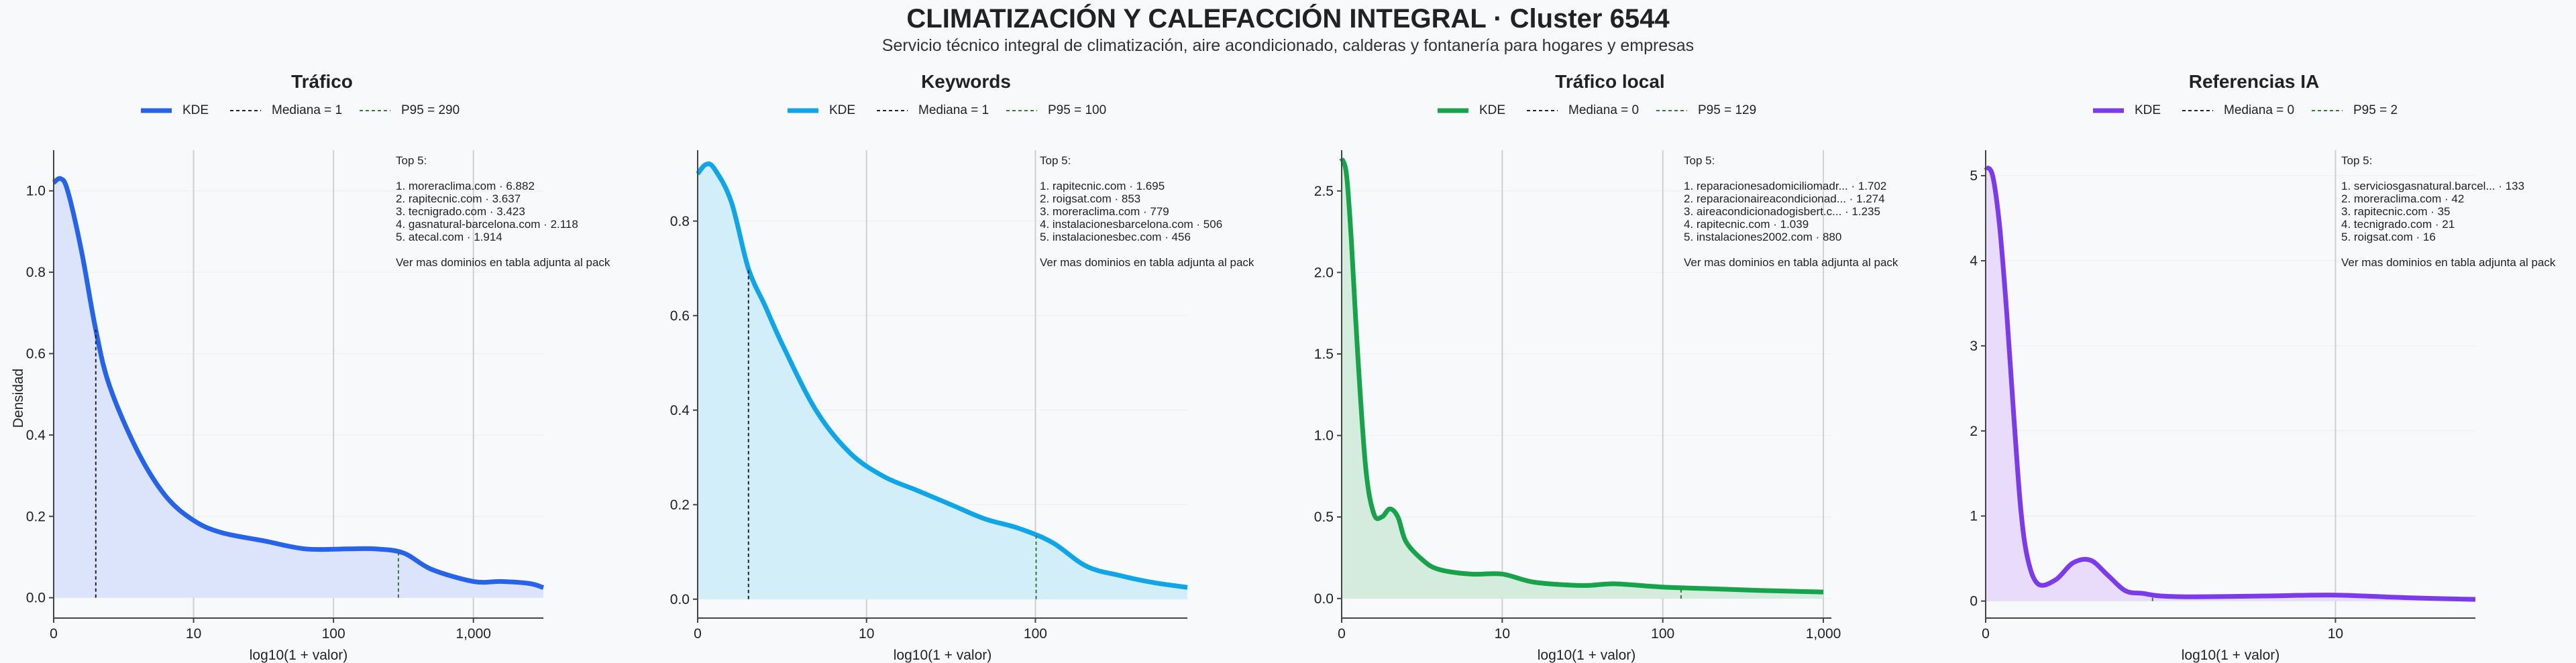 The height and width of the screenshot is (663, 2576). Describe the element at coordinates (1974, 176) in the screenshot. I see `y-tick-label: 5` at that location.